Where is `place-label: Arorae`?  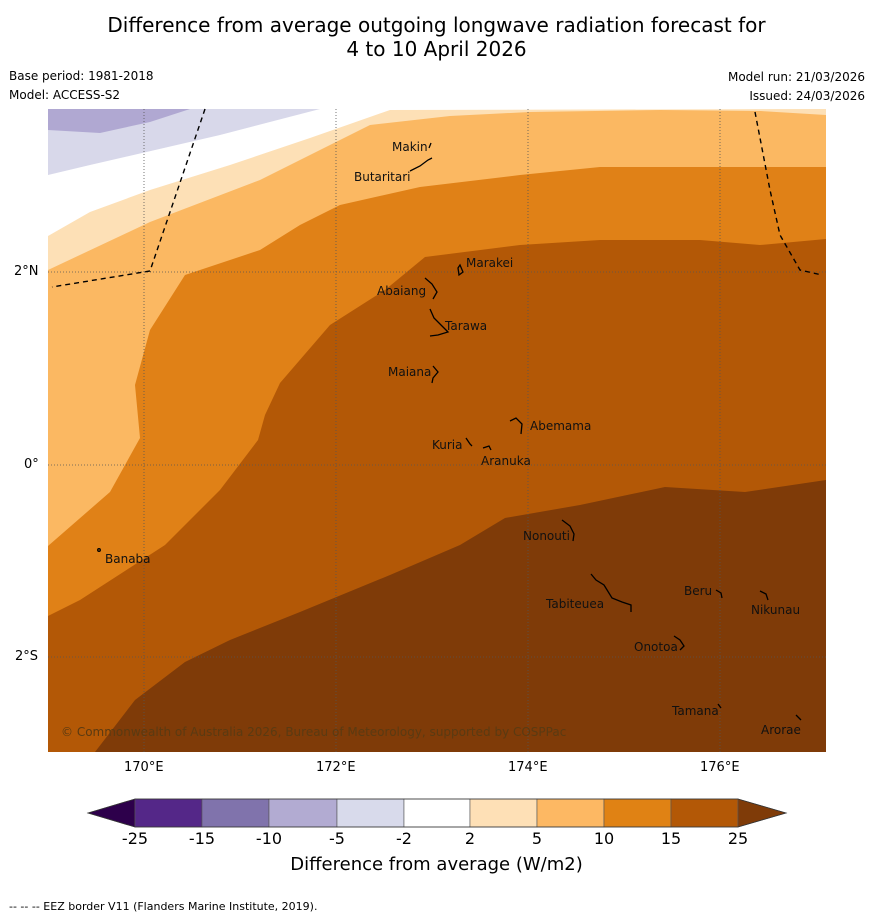 place-label: Arorae is located at coordinates (781, 730).